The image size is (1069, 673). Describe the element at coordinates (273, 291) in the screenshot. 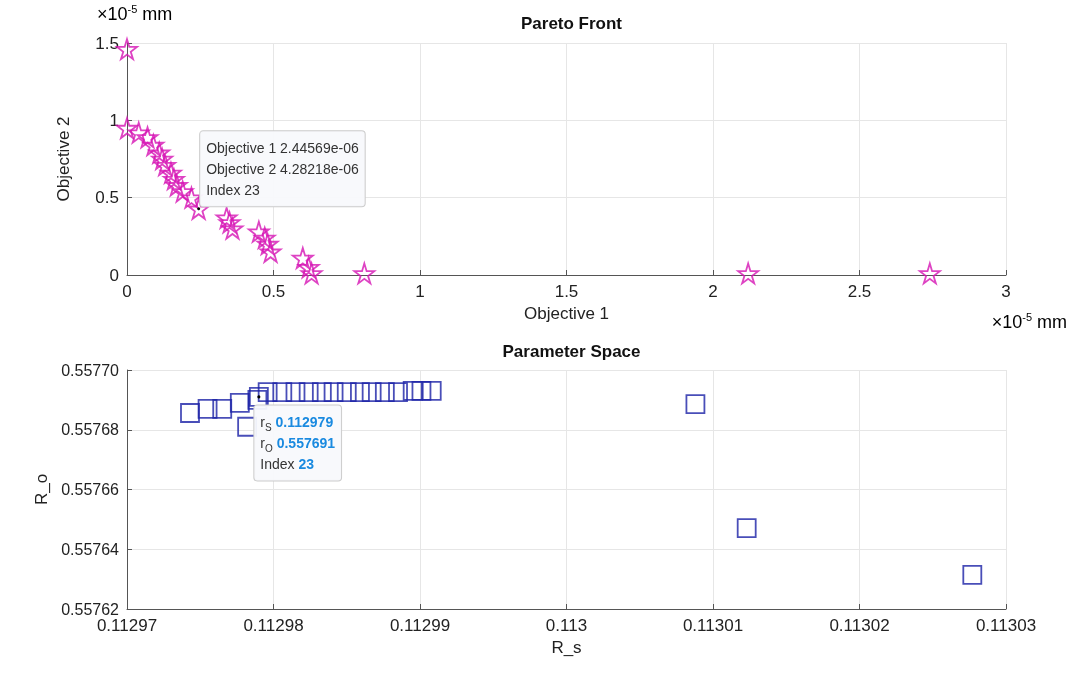

I see `x-tick-label: 0.5` at that location.